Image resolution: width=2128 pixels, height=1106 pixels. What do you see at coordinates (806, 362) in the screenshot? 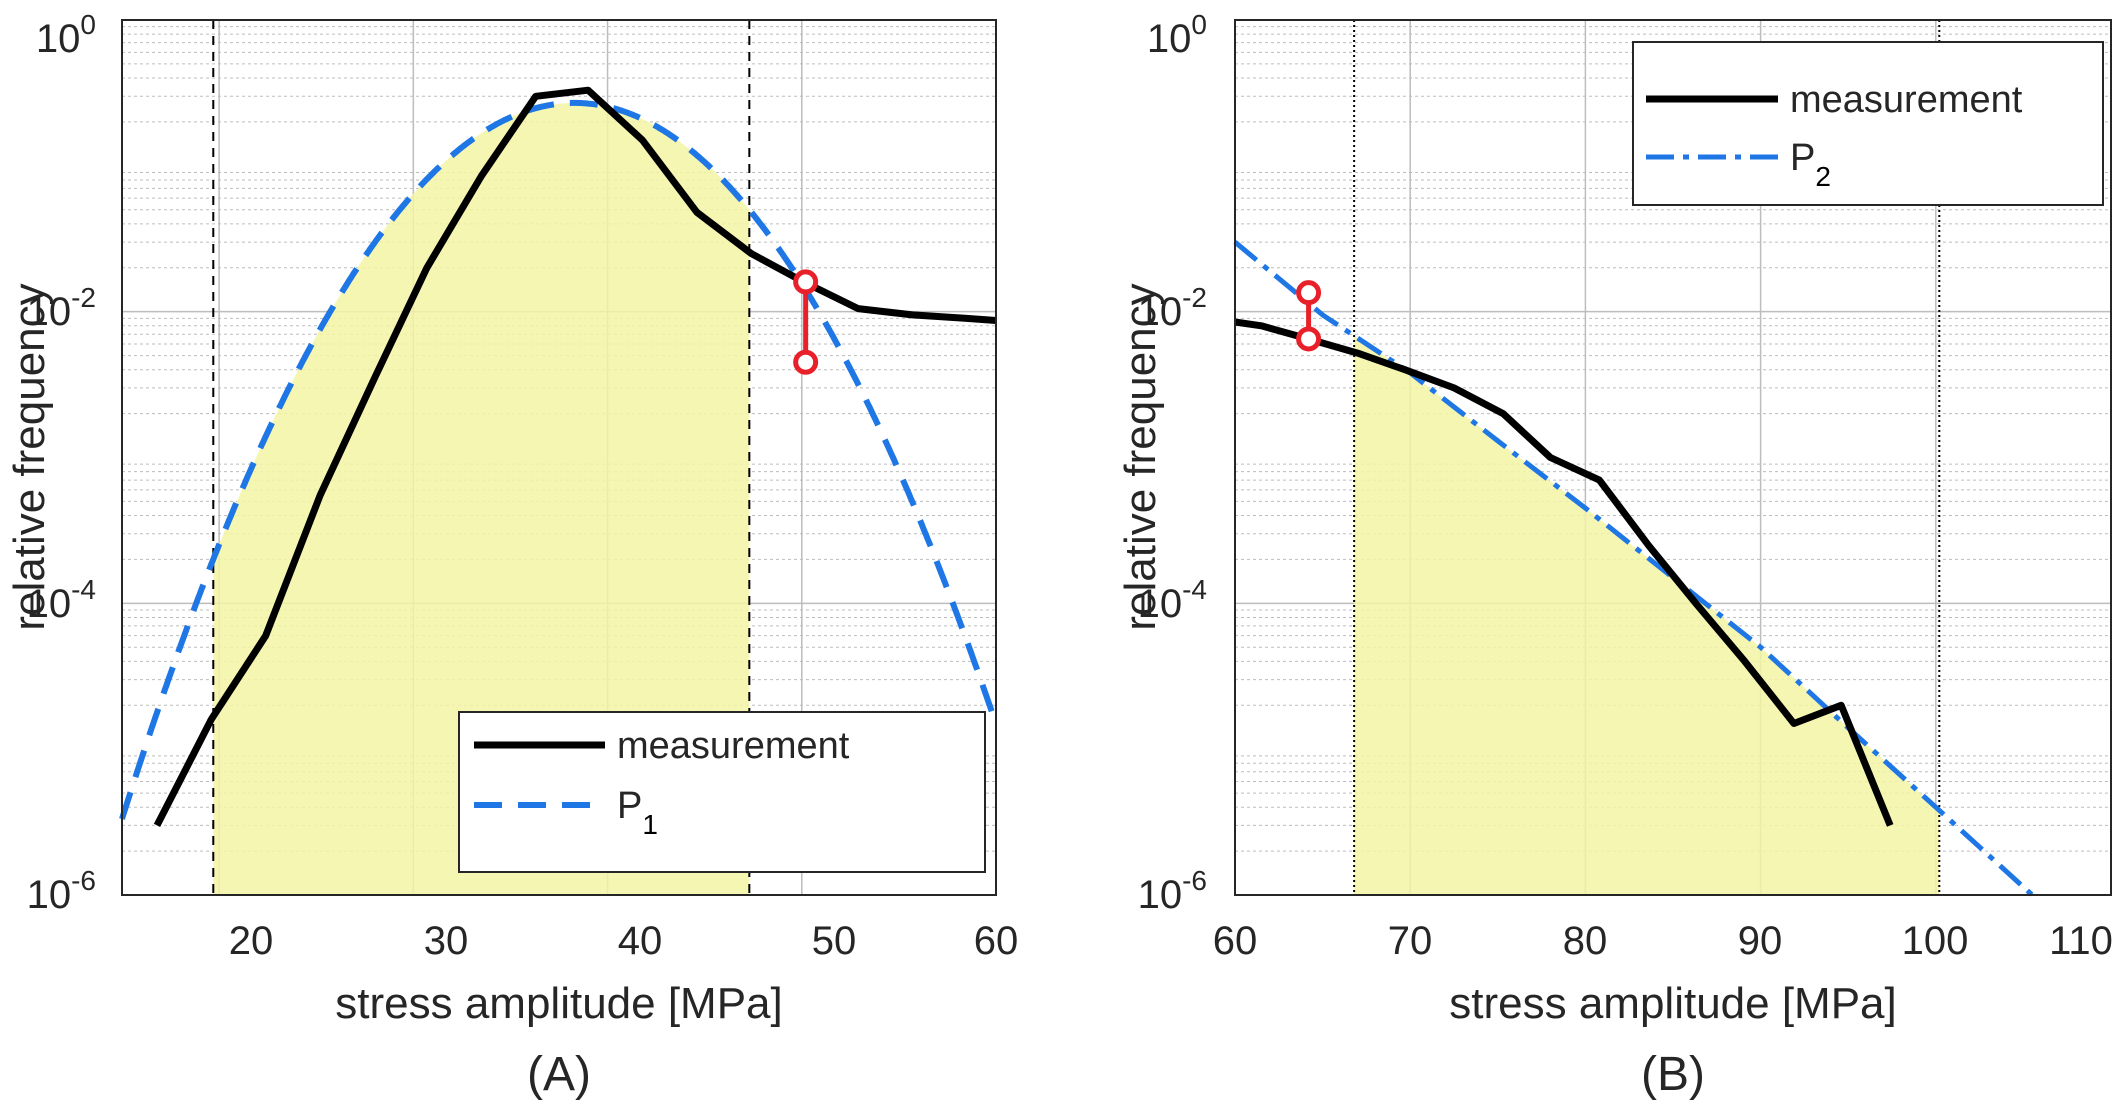
I see `marker-lower-a` at bounding box center [806, 362].